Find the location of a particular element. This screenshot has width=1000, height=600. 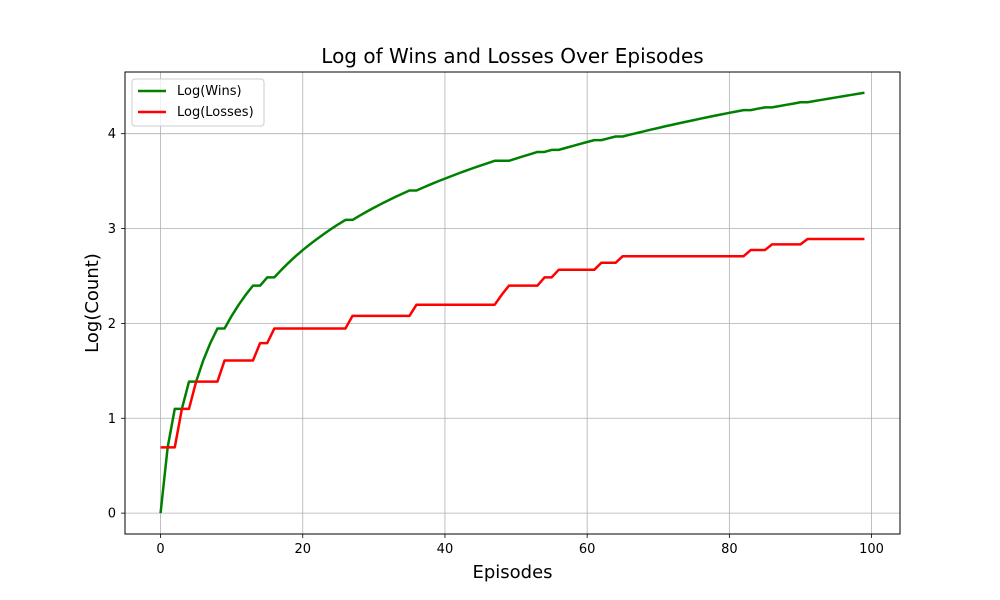

x-tick-label: 40 is located at coordinates (445, 549).